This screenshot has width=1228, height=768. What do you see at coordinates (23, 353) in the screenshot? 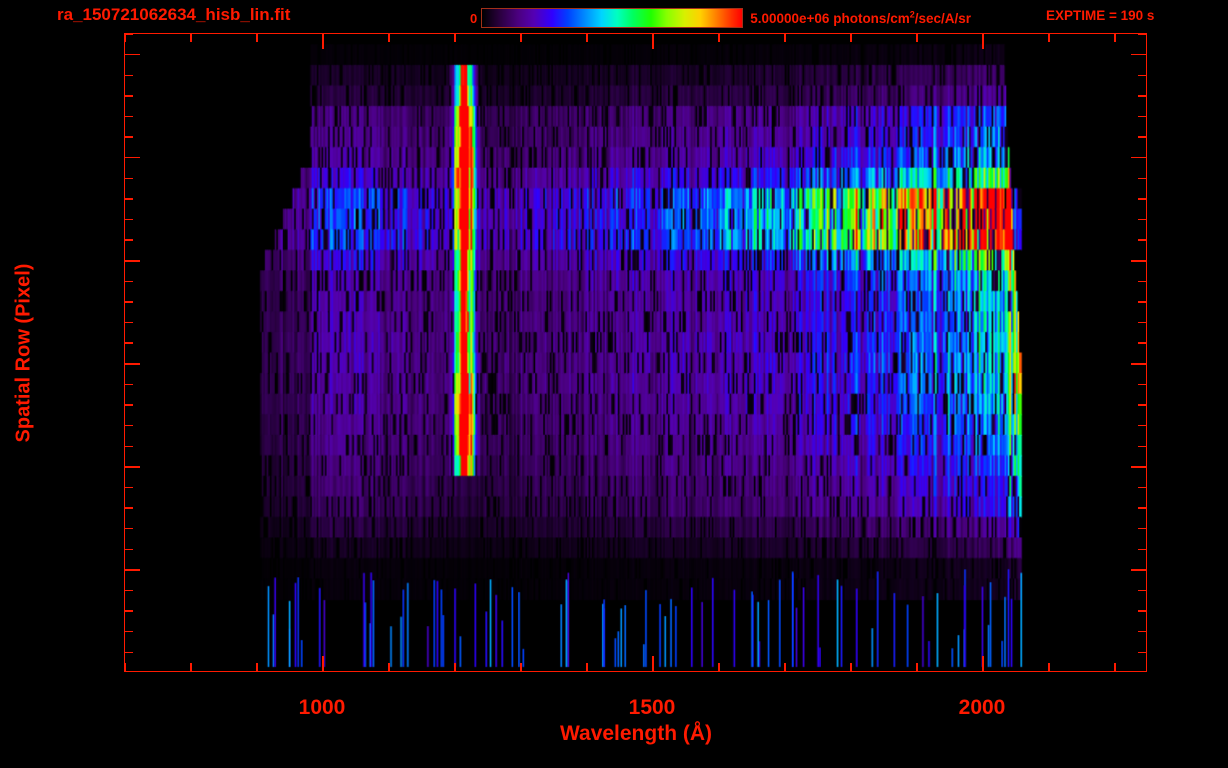
I see `y-axis-title: Spatial Row (Pixel)` at bounding box center [23, 353].